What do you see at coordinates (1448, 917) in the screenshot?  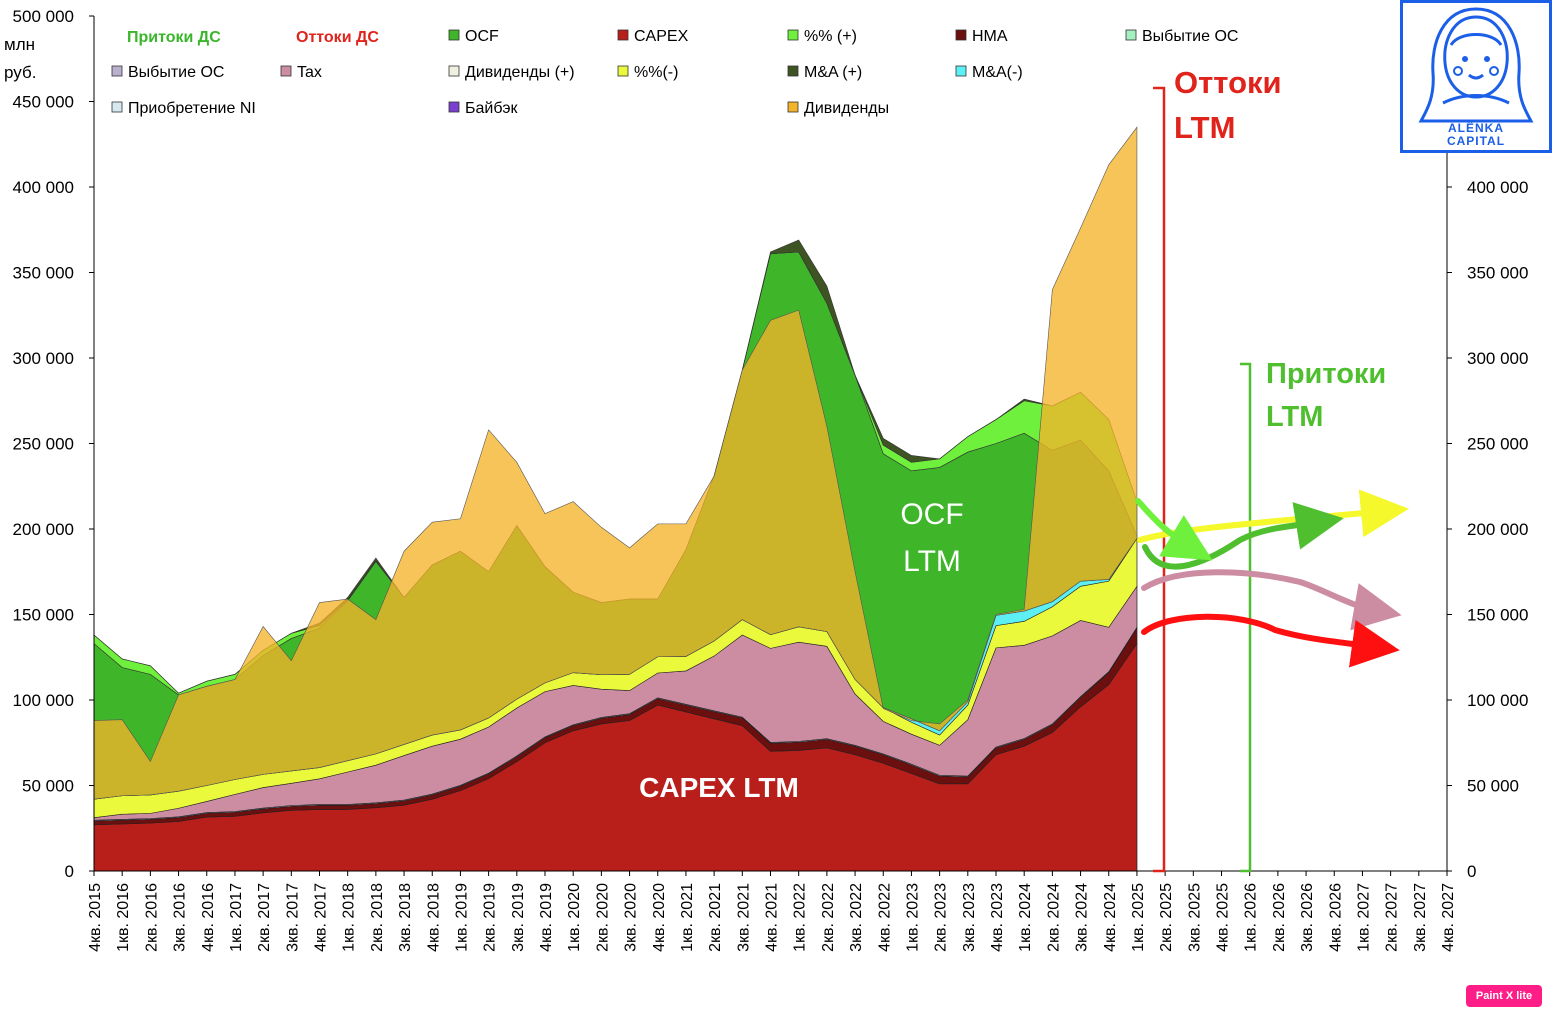 I see `x-tick-label: 4кв. 2027` at bounding box center [1448, 917].